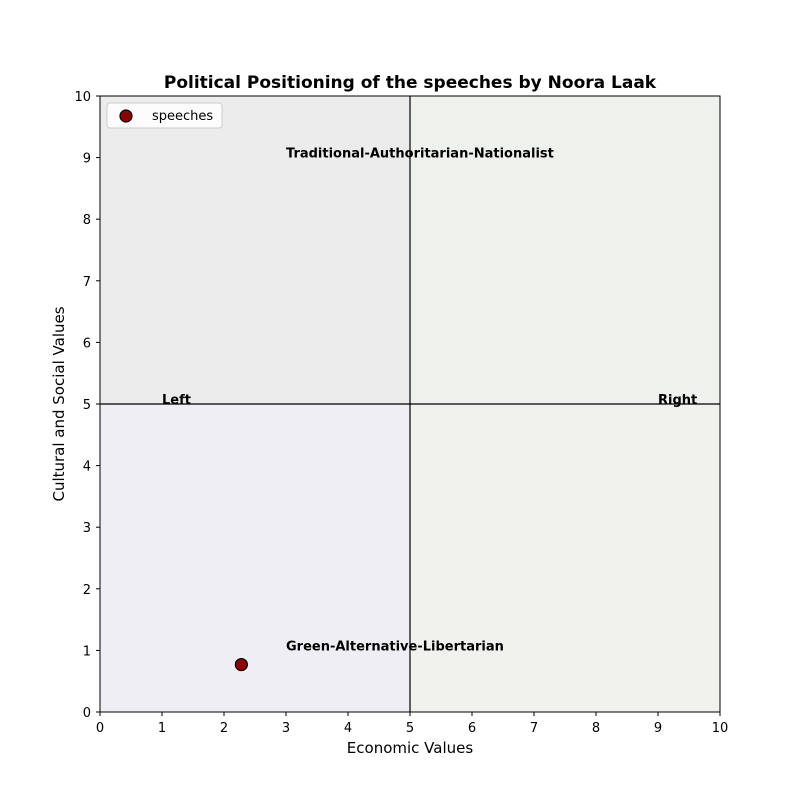 The height and width of the screenshot is (805, 800). What do you see at coordinates (87, 220) in the screenshot?
I see `y-tick-label: 8` at bounding box center [87, 220].